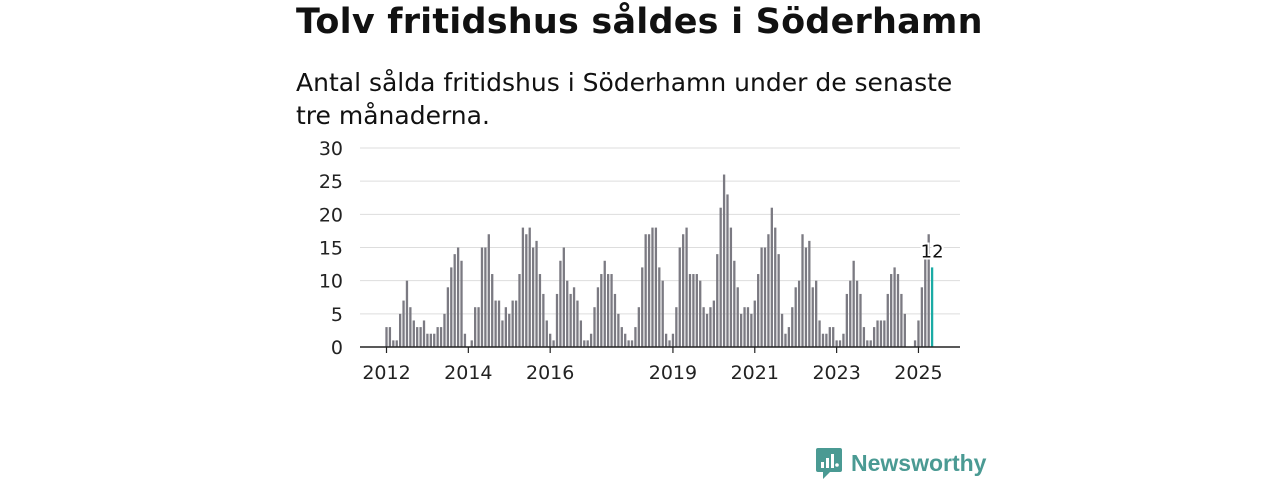  What do you see at coordinates (755, 373) in the screenshot?
I see `x-tick-label: 2021` at bounding box center [755, 373].